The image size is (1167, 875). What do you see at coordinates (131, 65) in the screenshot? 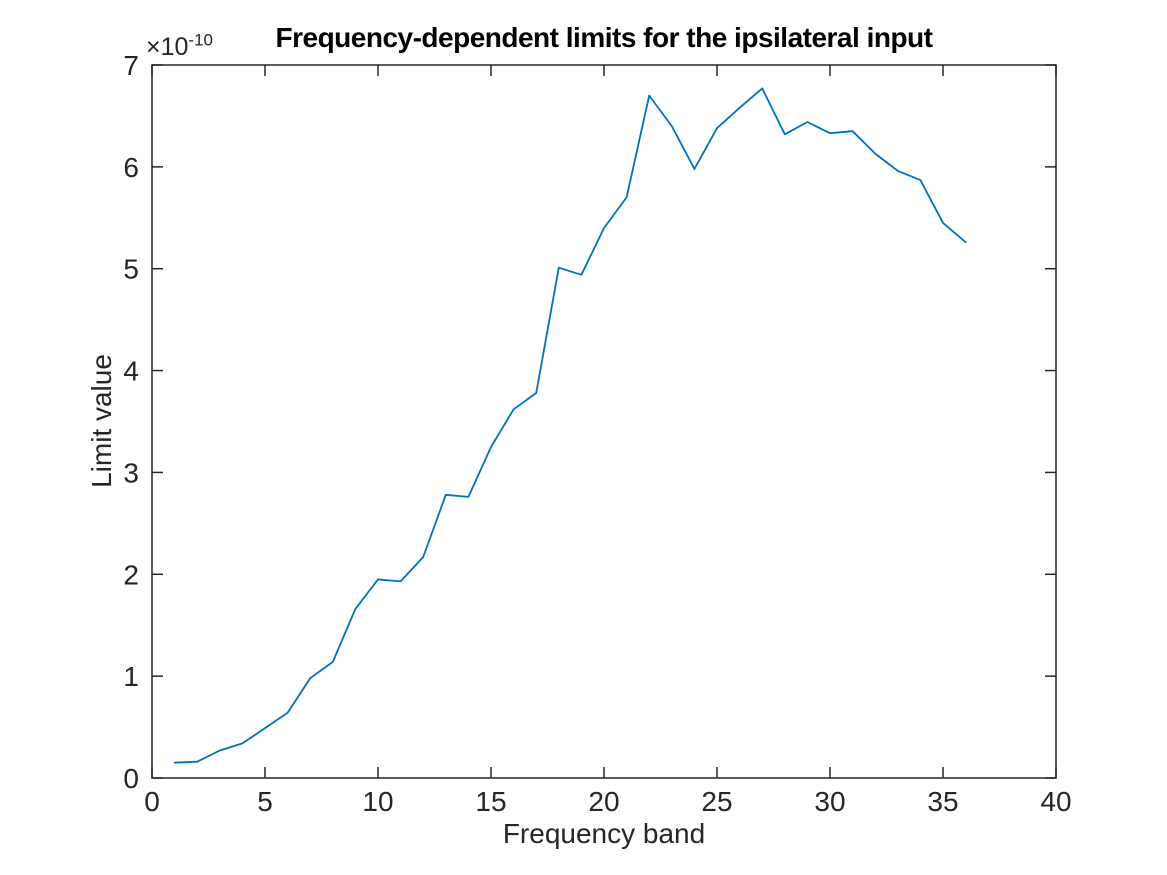
I see `y-tick-label: 7` at bounding box center [131, 65].